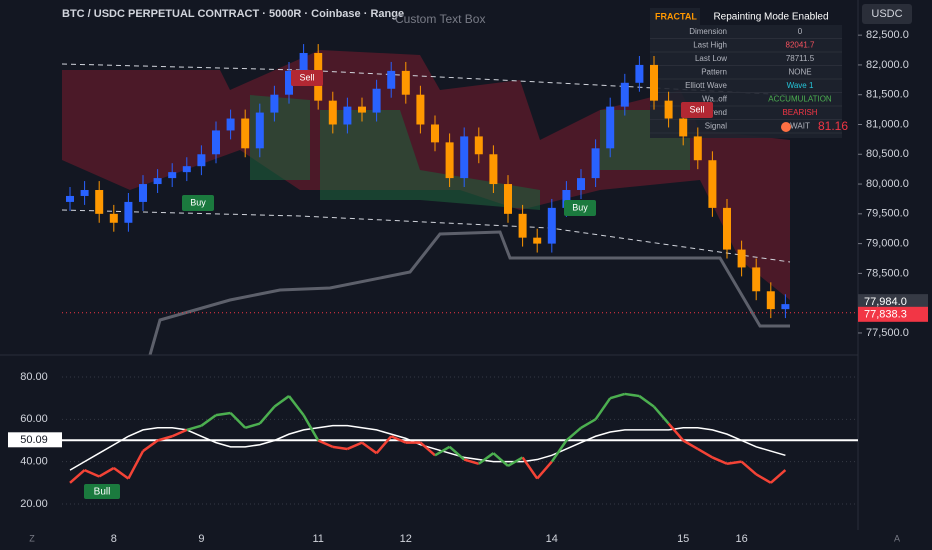  What do you see at coordinates (786, 127) in the screenshot?
I see `marker` at bounding box center [786, 127].